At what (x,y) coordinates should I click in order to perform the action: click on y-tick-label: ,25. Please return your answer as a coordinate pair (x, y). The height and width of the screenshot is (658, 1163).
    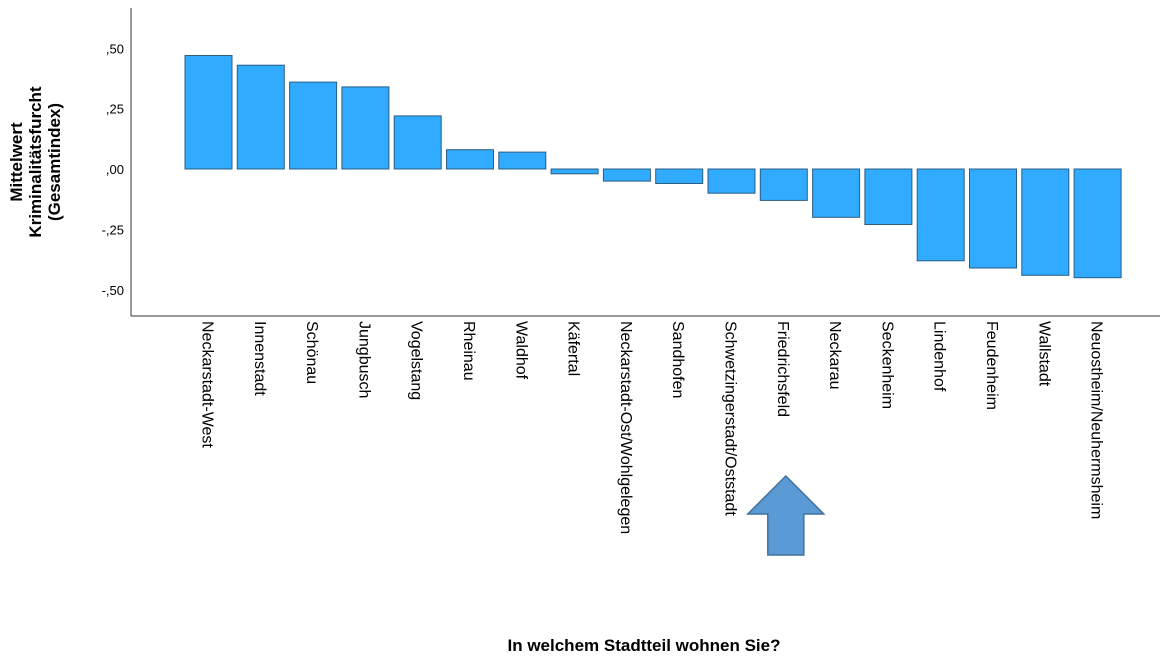
    Looking at the image, I should click on (115, 109).